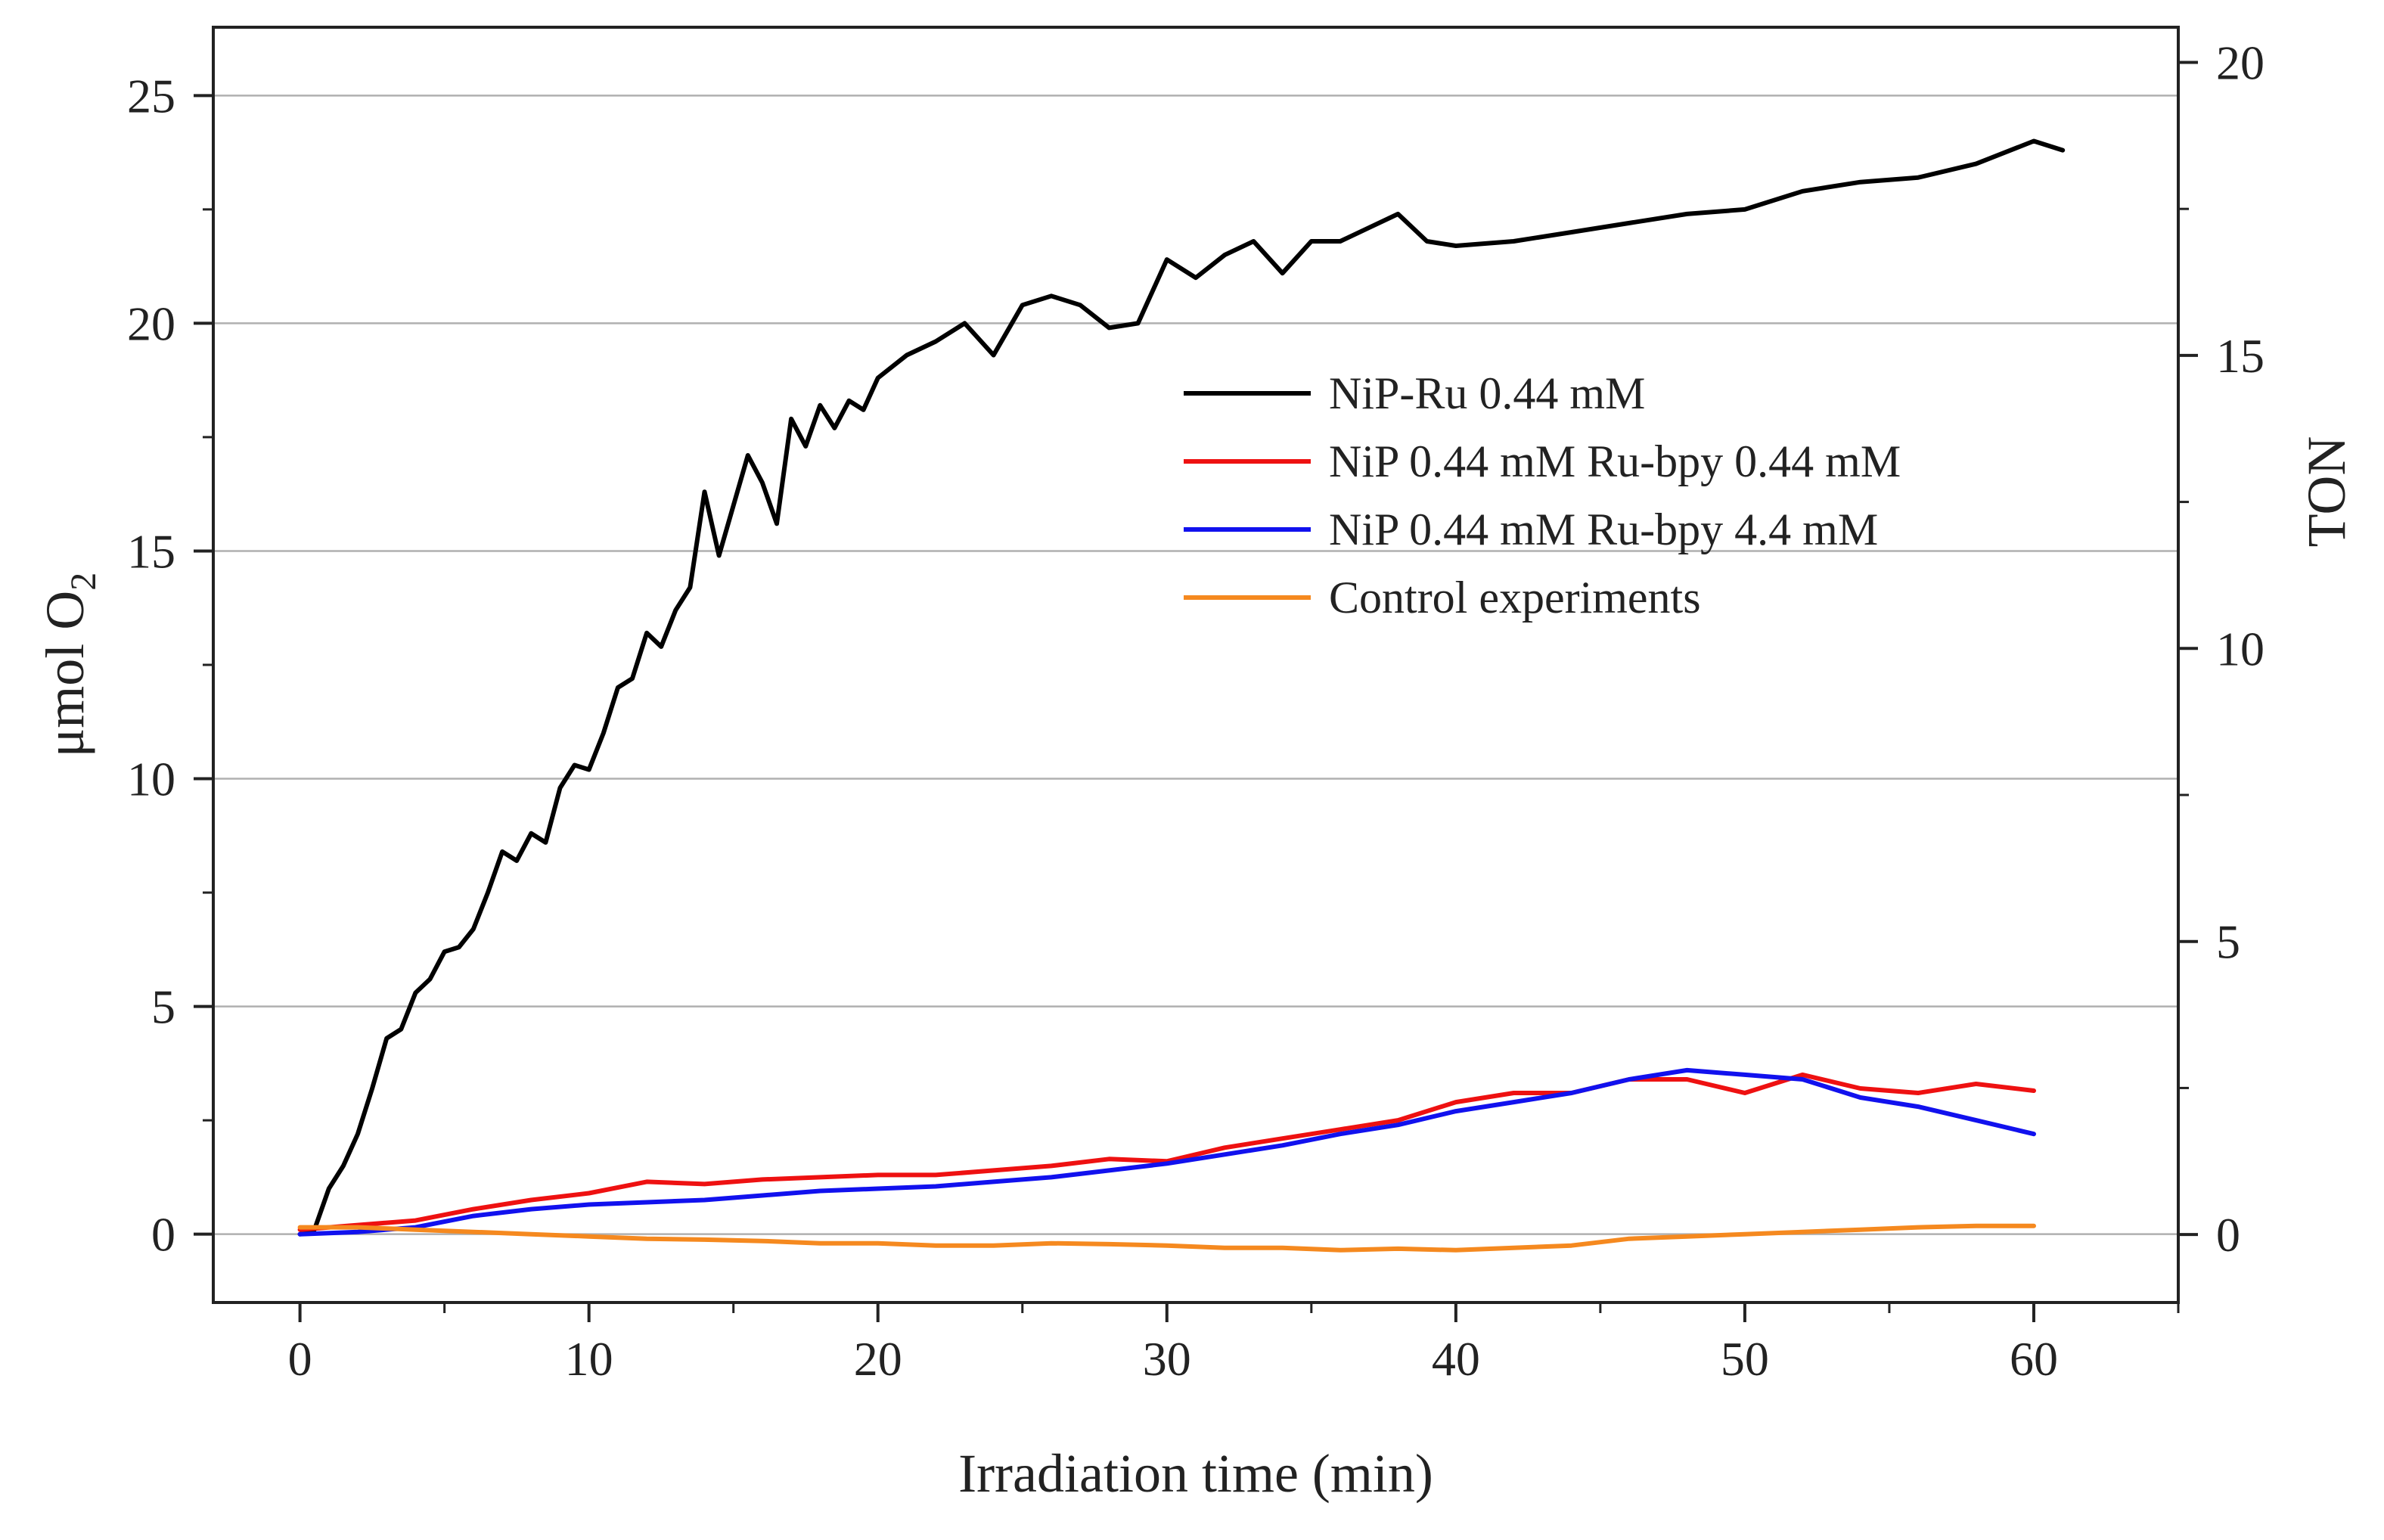 The height and width of the screenshot is (1540, 2384). I want to click on y-axis-title: μmol O2, so click(70, 666).